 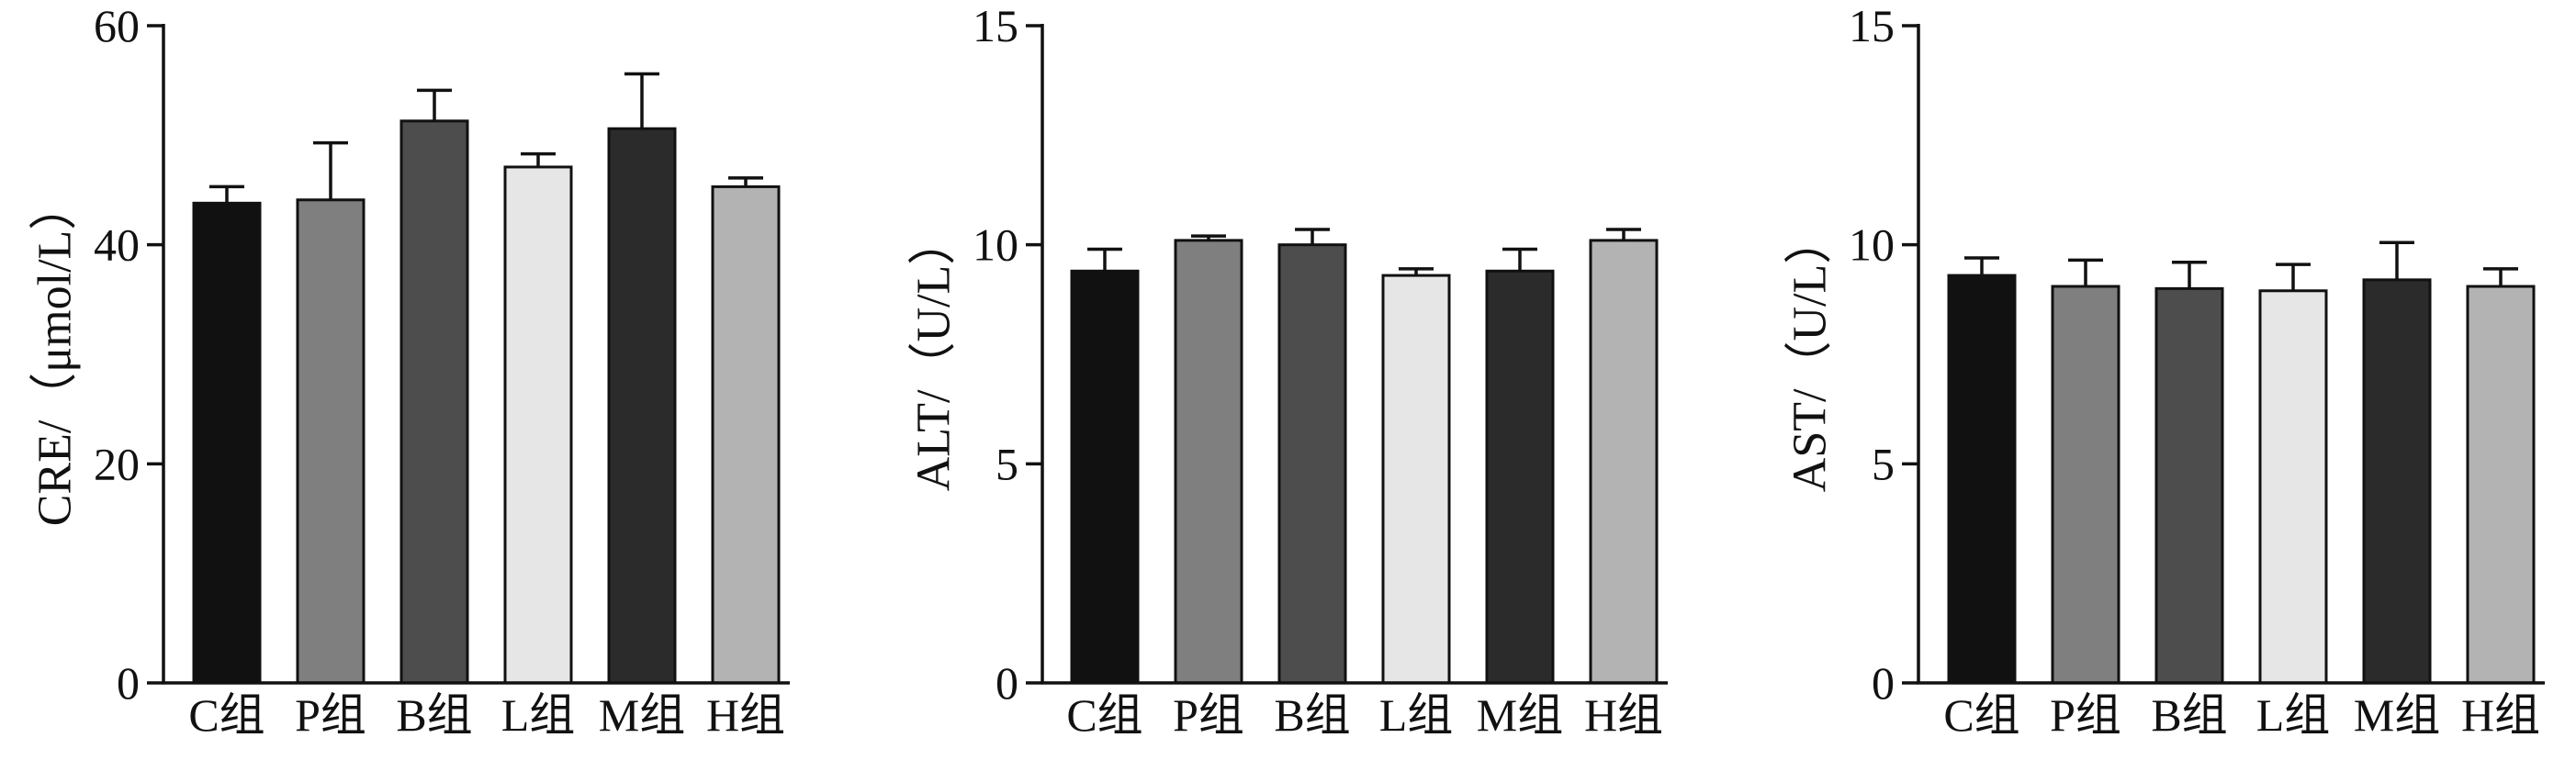 What do you see at coordinates (2500, 715) in the screenshot?
I see `ast-category-label: H组` at bounding box center [2500, 715].